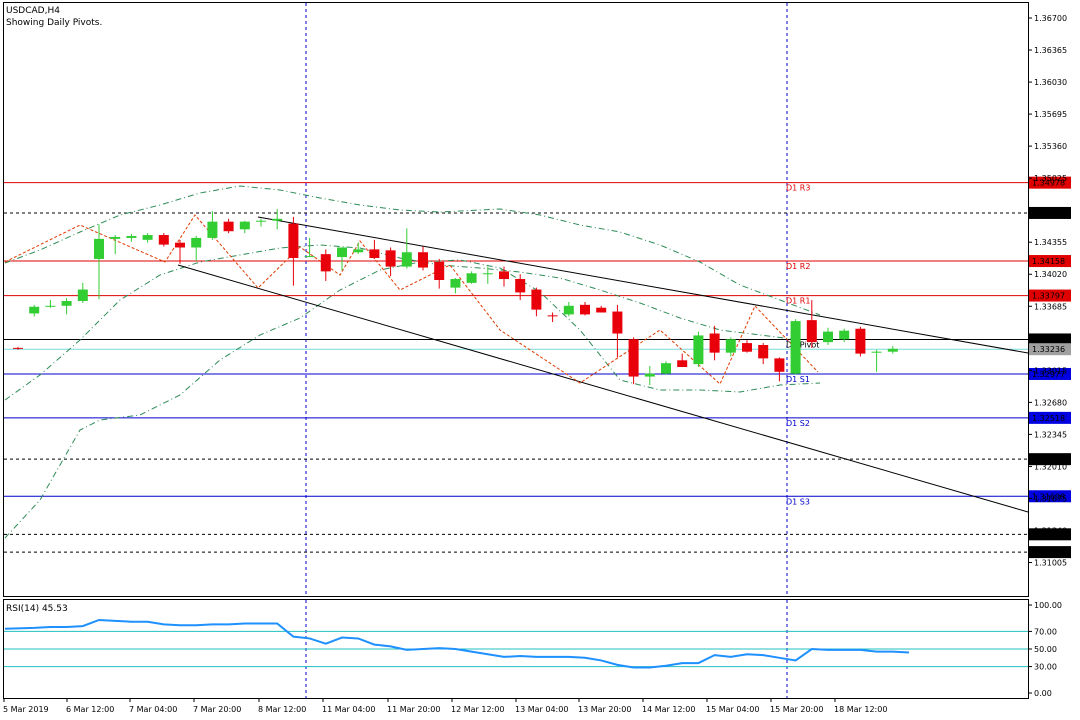 This screenshot has width=1080, height=720. I want to click on price-tick-label: 1.36700, so click(1050, 18).